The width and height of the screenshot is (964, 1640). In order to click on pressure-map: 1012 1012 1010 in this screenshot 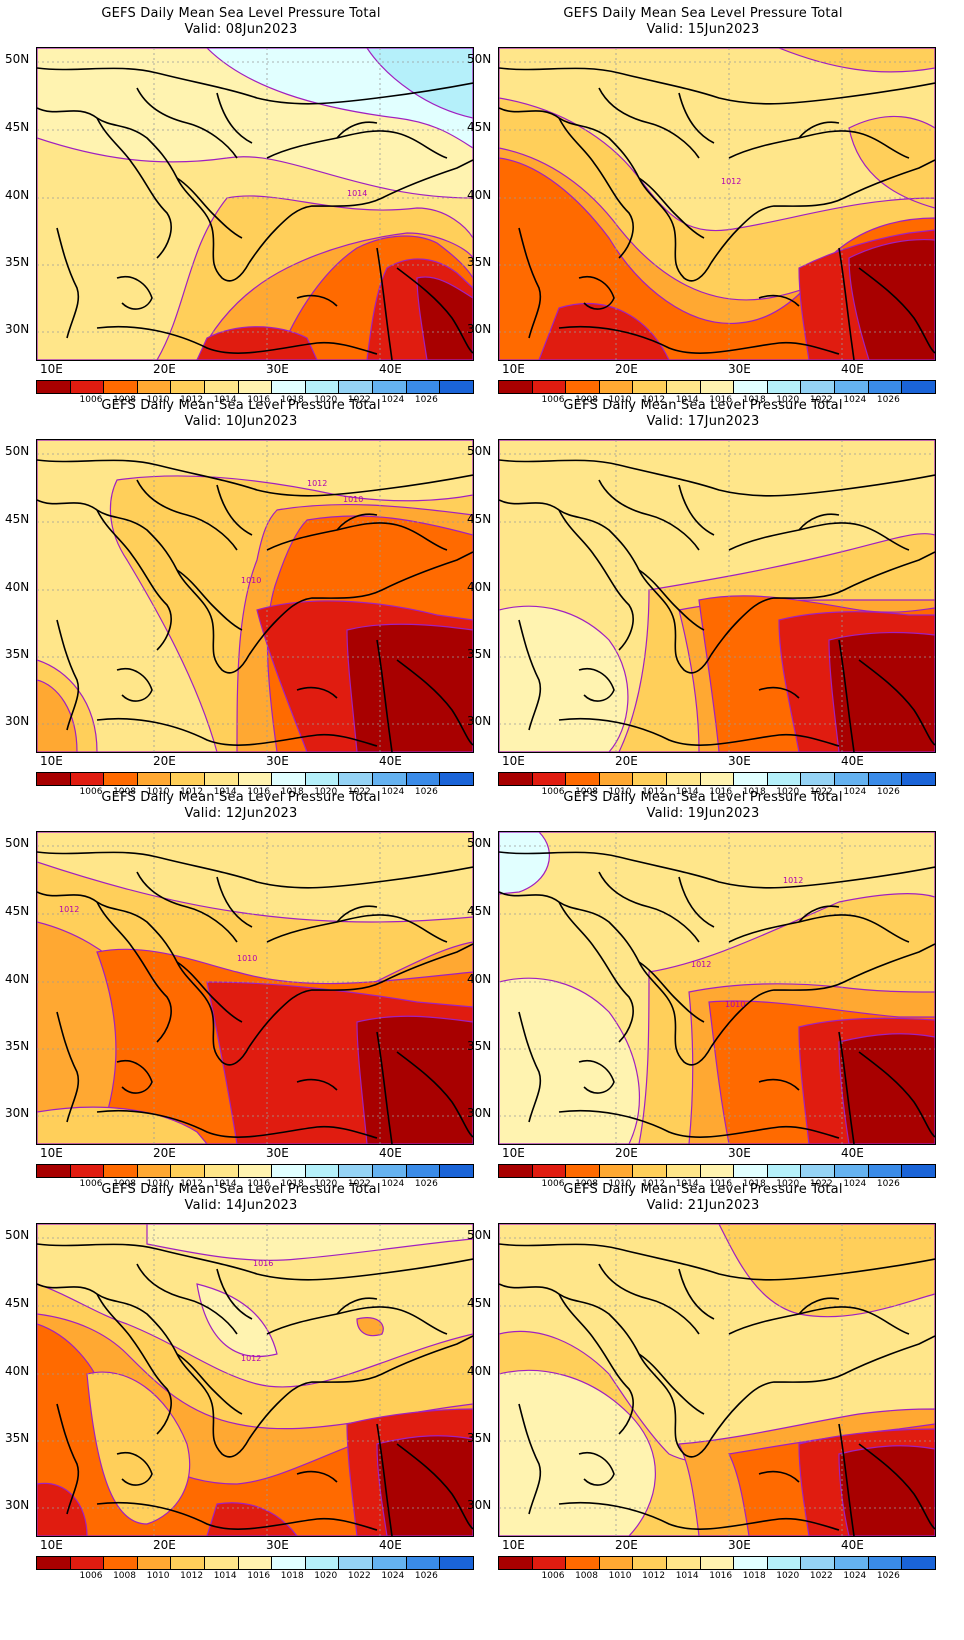, I will do `click(717, 988)`.